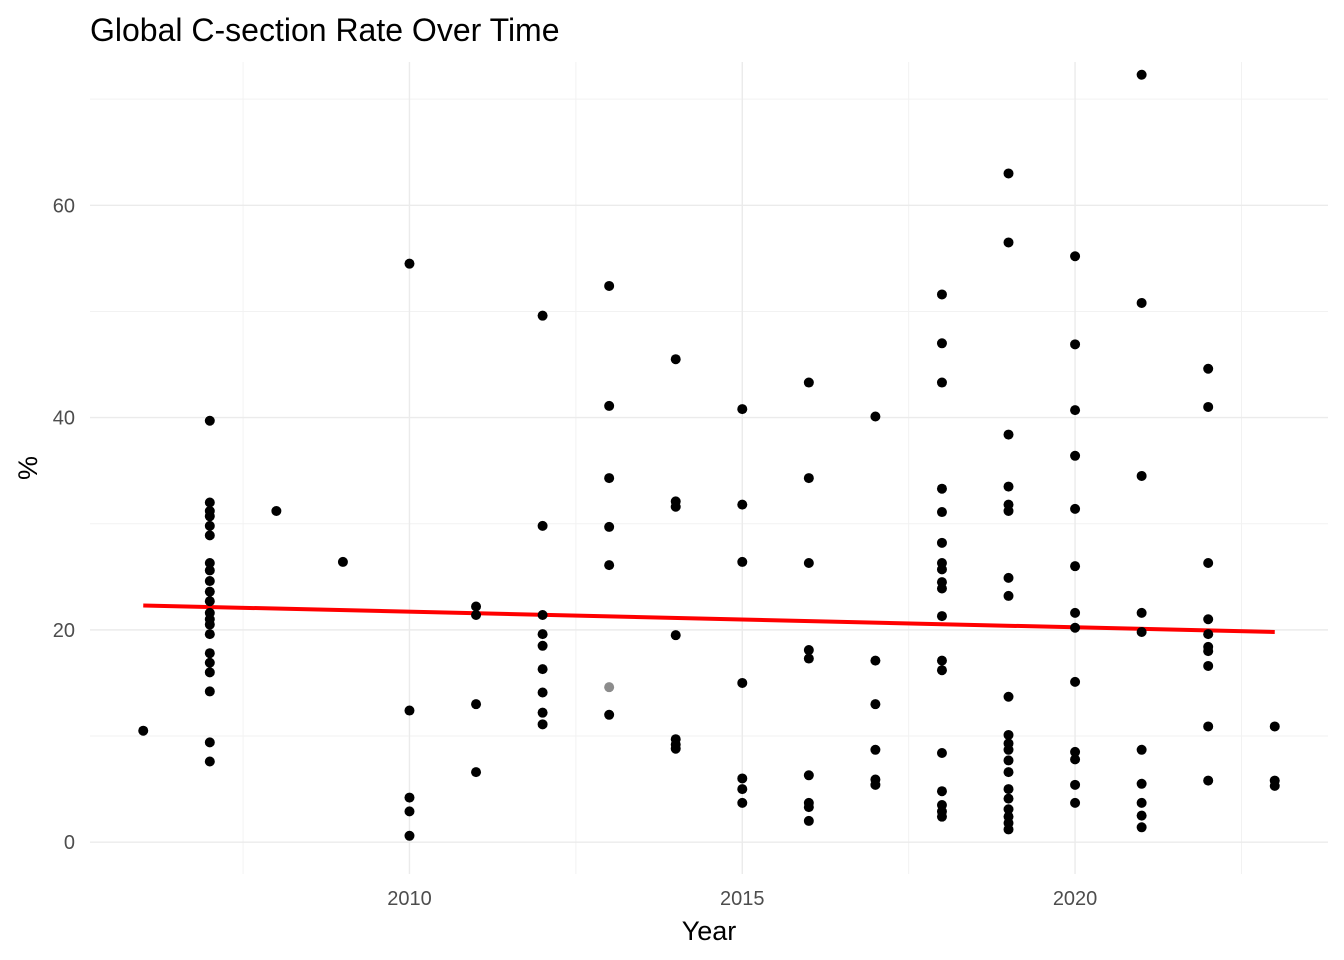 The width and height of the screenshot is (1344, 960). What do you see at coordinates (28, 468) in the screenshot?
I see `y-axis-title: %` at bounding box center [28, 468].